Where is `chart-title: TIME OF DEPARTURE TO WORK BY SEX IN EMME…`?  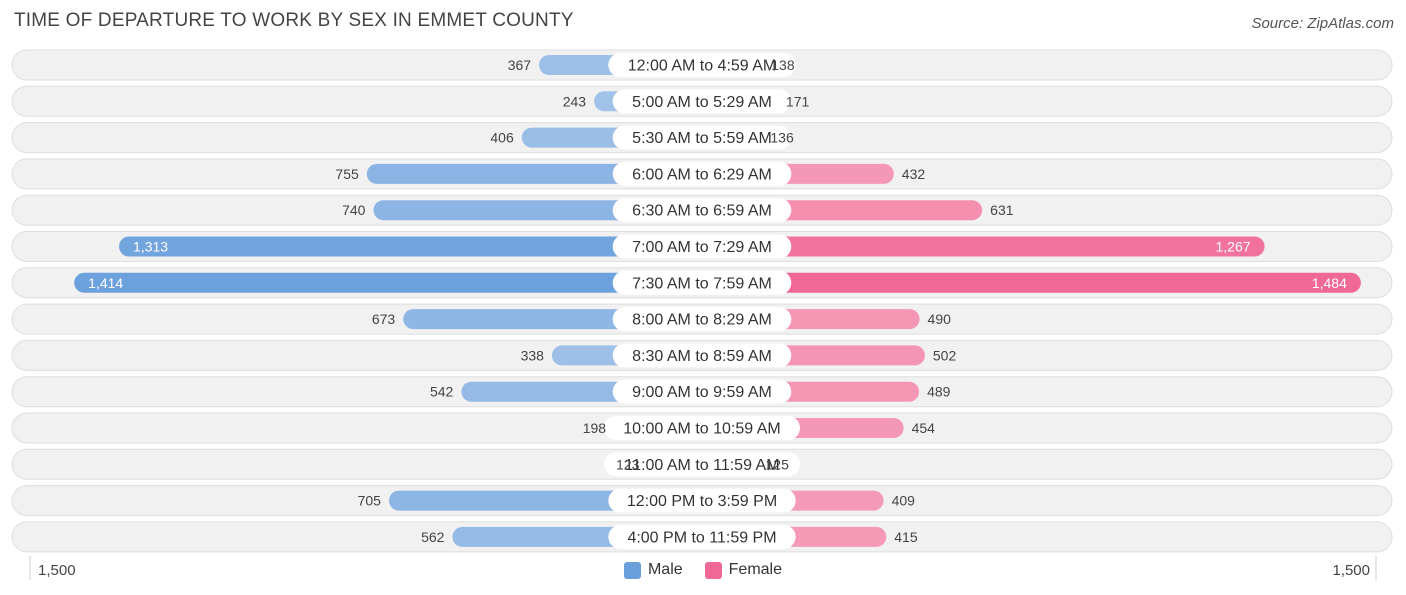
chart-title: TIME OF DEPARTURE TO WORK BY SEX IN EMME… is located at coordinates (294, 20).